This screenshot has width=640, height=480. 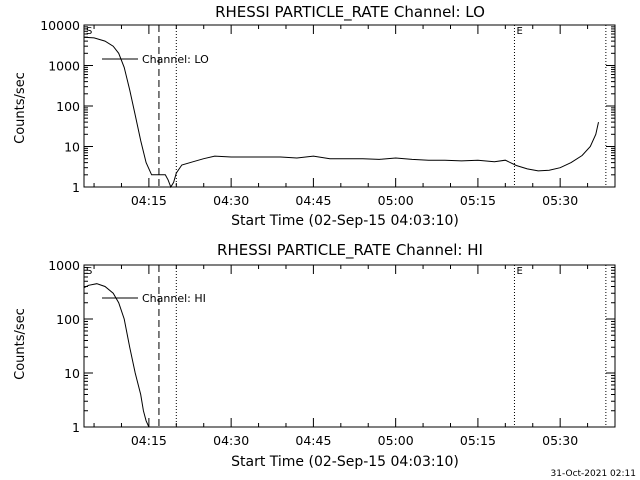 I want to click on legend: Channel: HI, so click(x=154, y=298).